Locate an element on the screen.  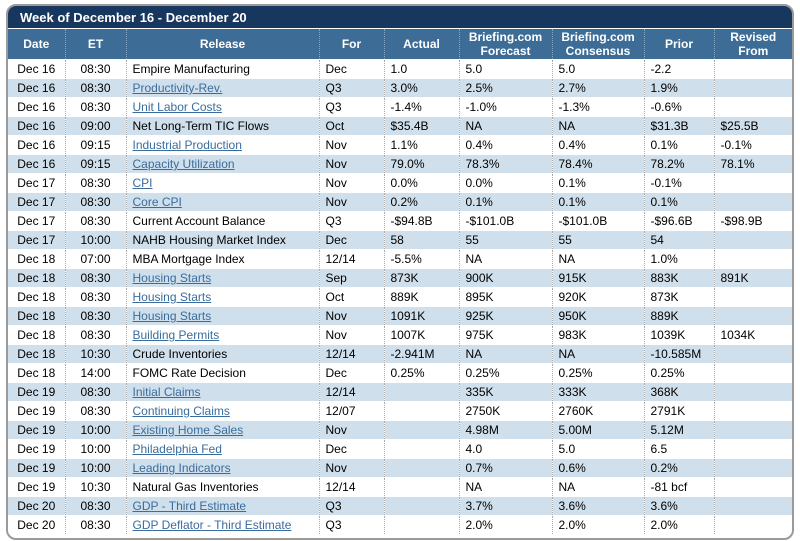
release-cell: Continuing Claims is located at coordinates (222, 411).